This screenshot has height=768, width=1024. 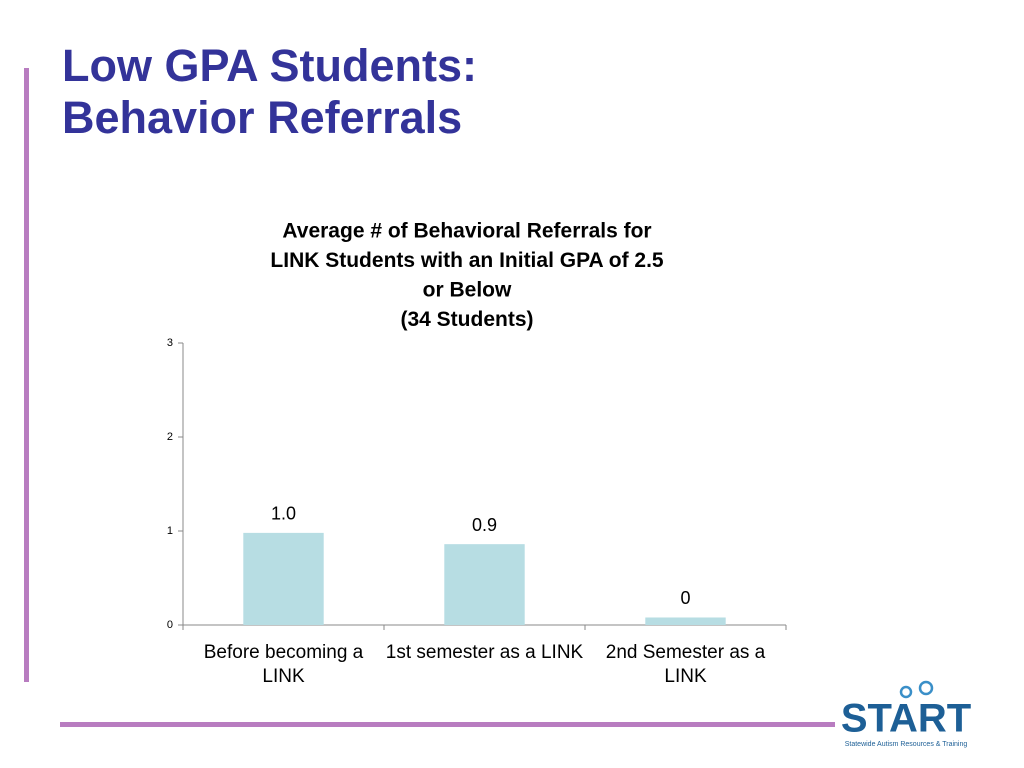 I want to click on x-tick-label: Before becoming a LINK, so click(x=283, y=664).